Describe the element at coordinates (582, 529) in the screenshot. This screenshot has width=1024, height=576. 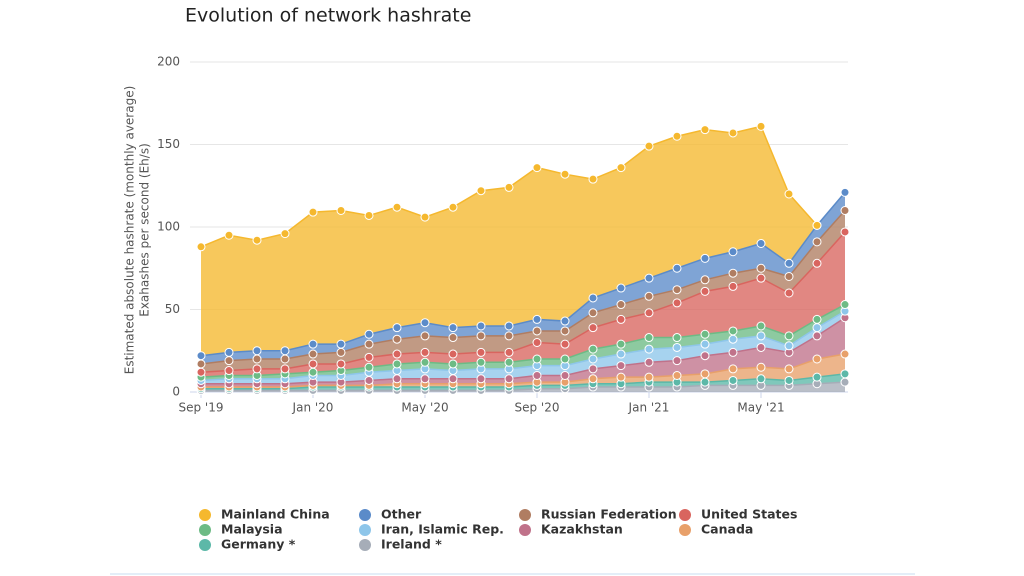
I see `legend-label: Kazakhstan` at that location.